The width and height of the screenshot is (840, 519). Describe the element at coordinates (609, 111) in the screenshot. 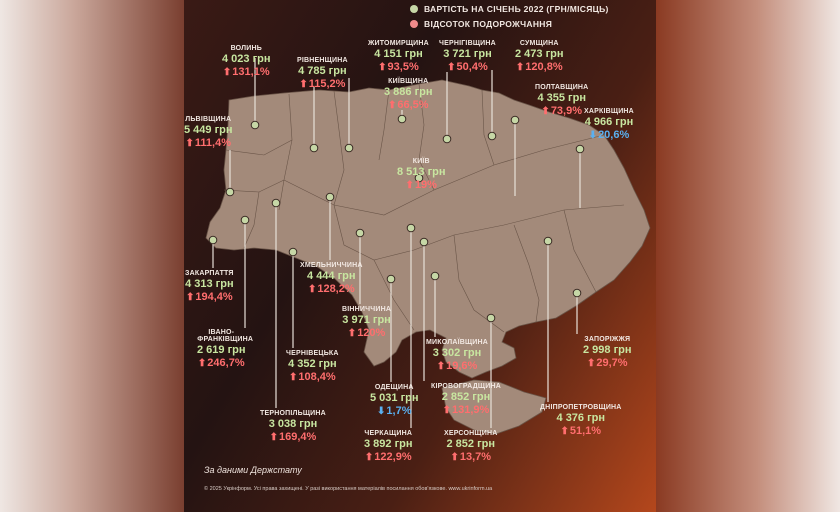

I see `region-name: ХАРКІВЩИНА` at that location.